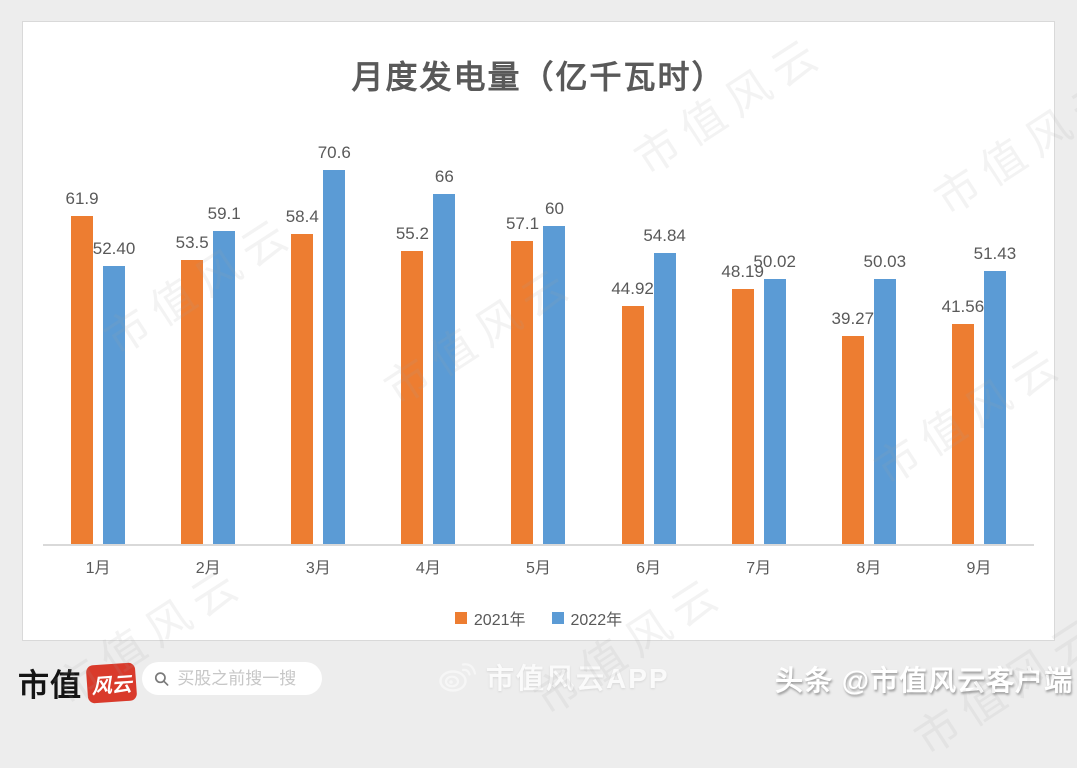 The height and width of the screenshot is (768, 1077). I want to click on data-label: 70.6, so click(334, 152).